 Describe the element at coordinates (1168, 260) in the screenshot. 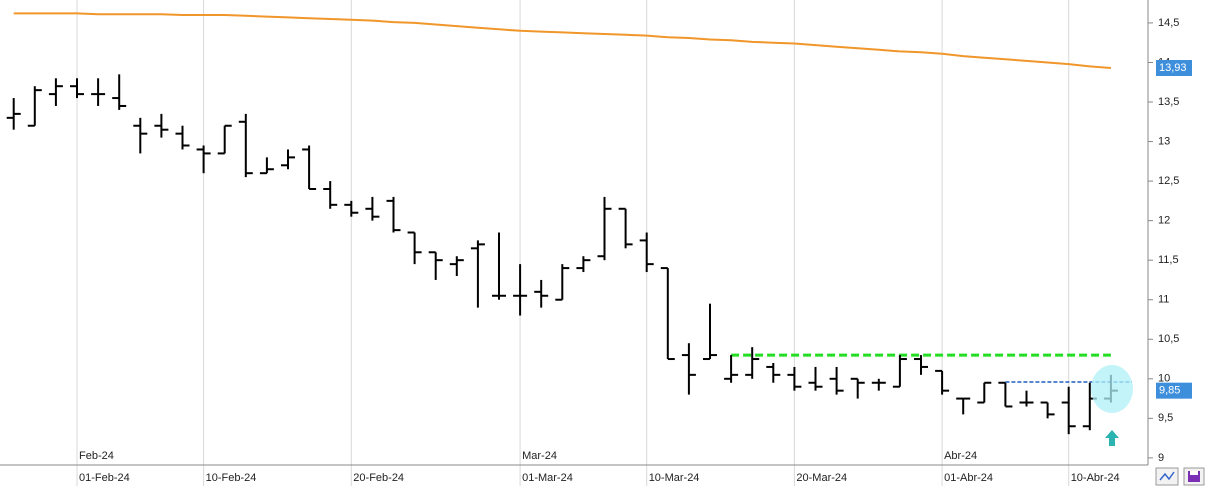

I see `y-tick-label: 11,5` at that location.